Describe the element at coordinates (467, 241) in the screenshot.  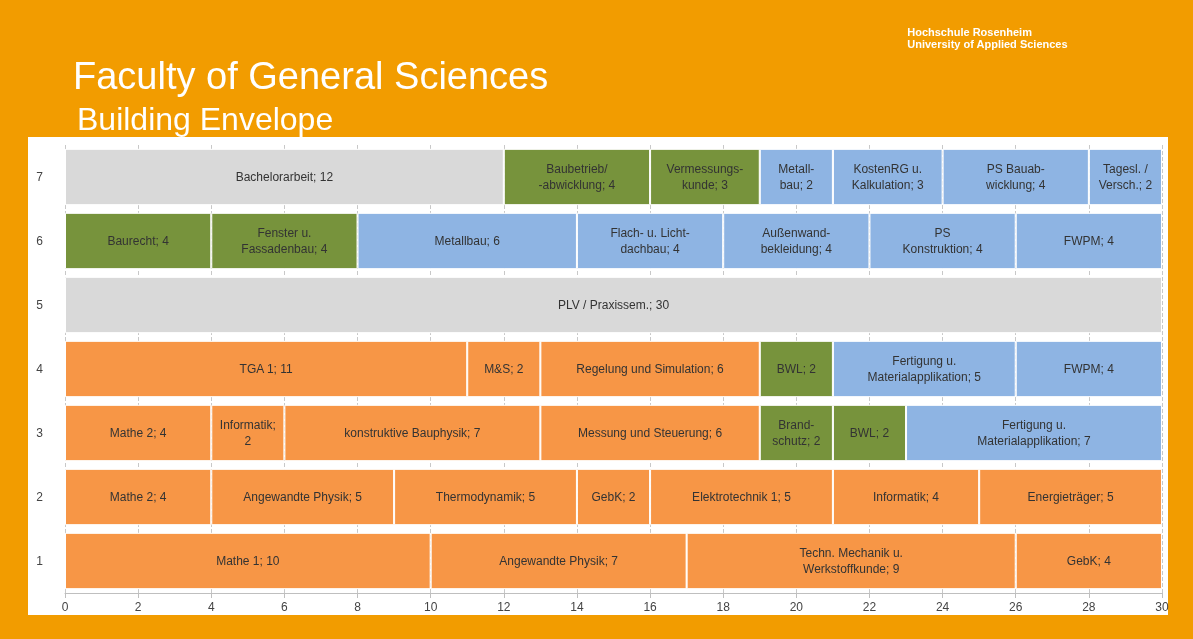
I see `data-label: Metallbau; 6` at that location.